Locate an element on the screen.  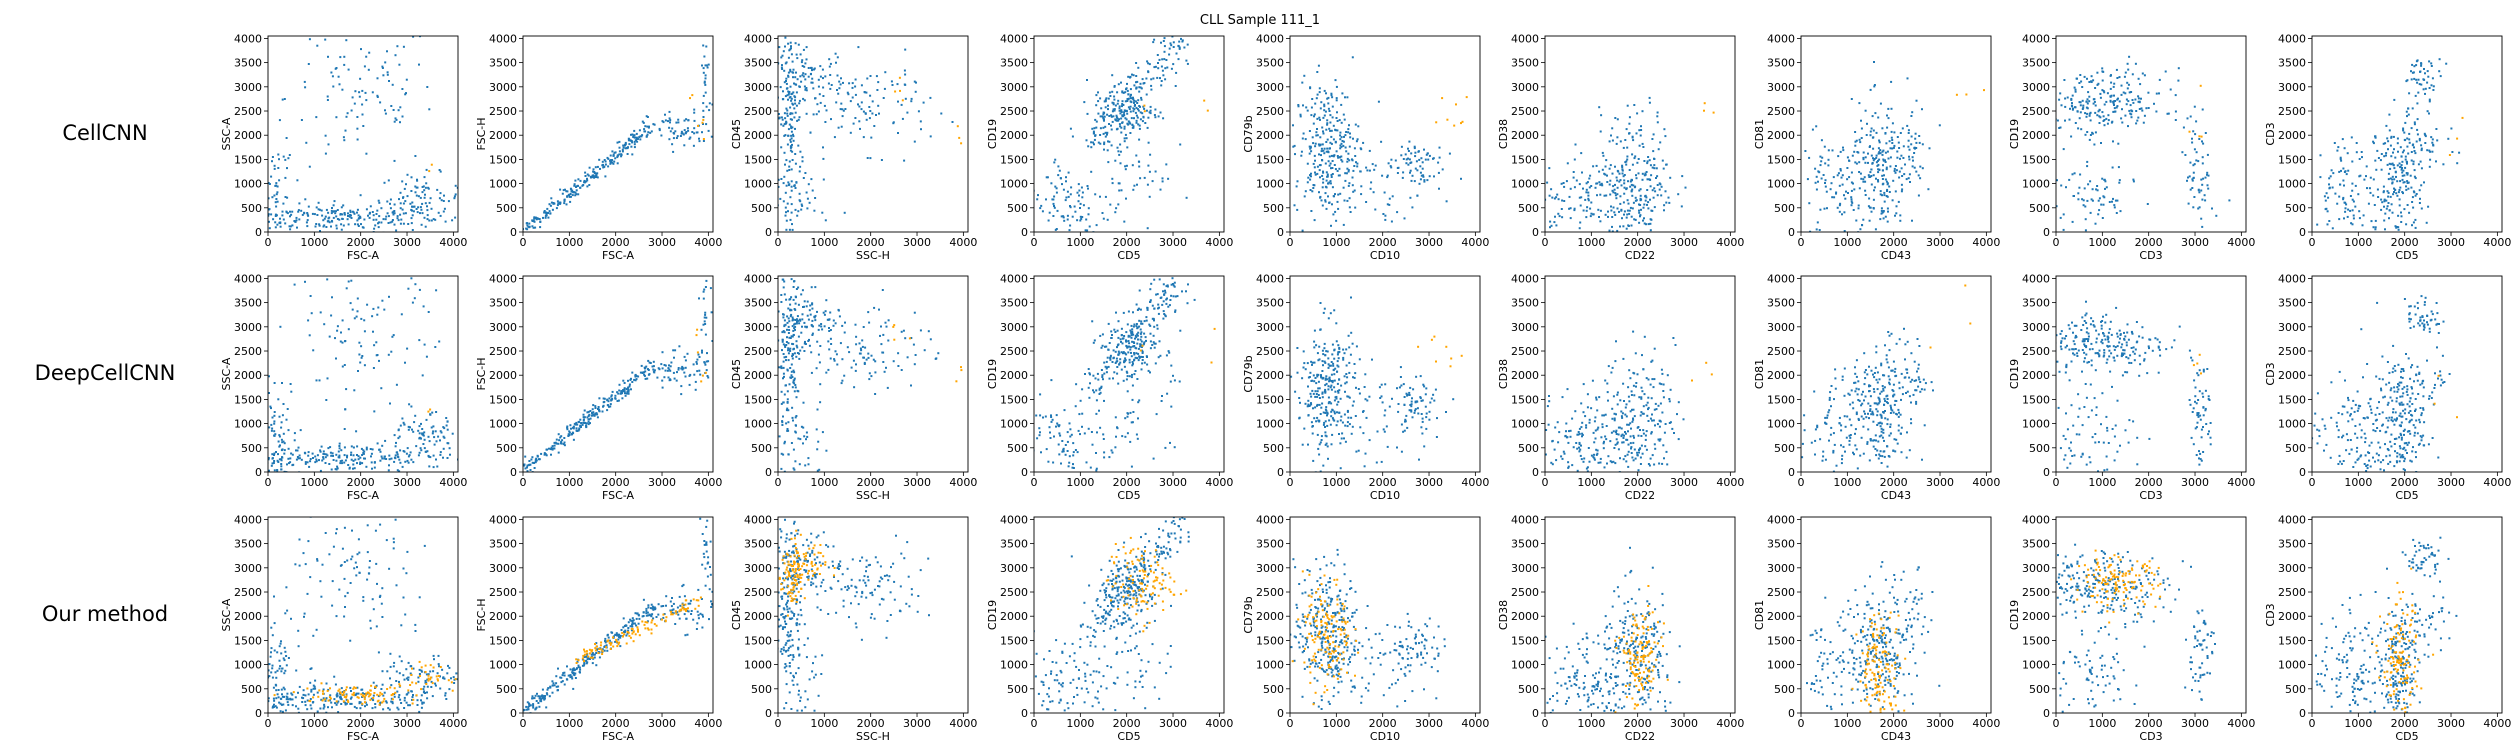
y-tick-label: 2000 is located at coordinates (2036, 135).